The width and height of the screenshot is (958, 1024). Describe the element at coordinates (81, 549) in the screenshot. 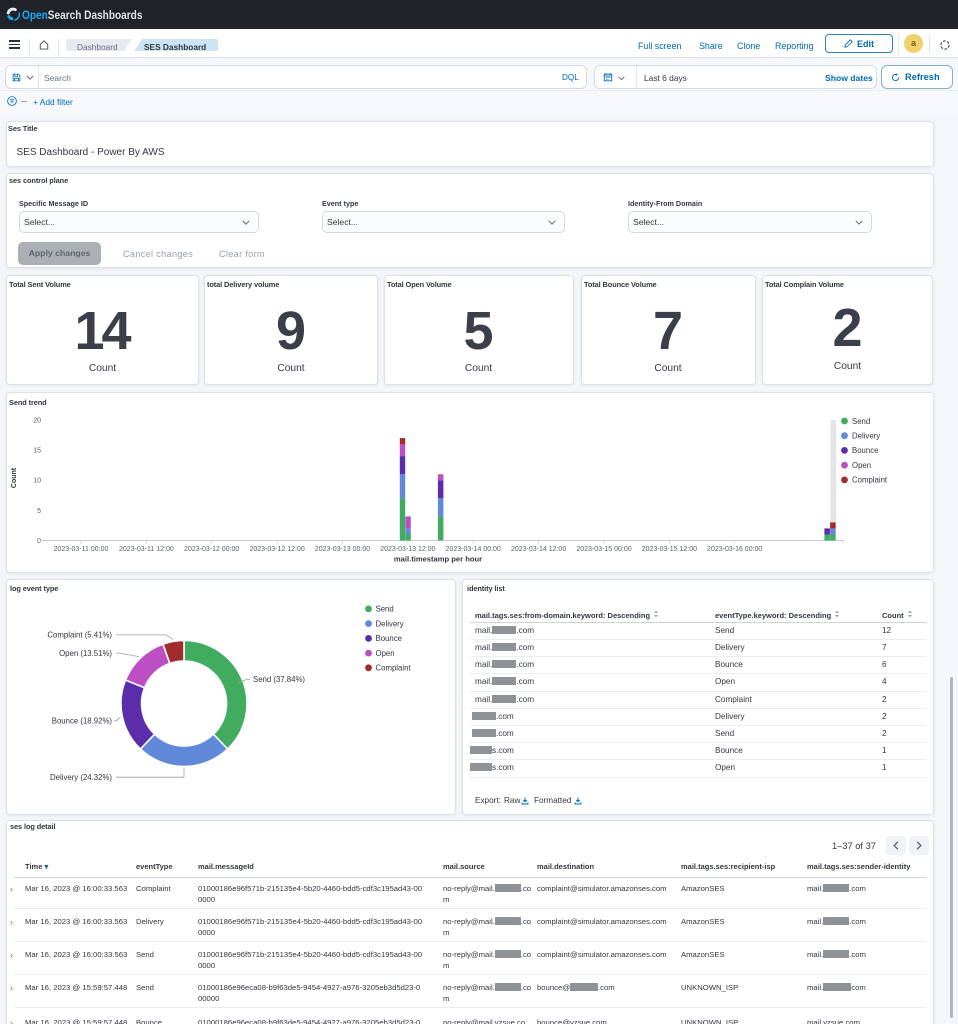

I see `svg-text: 2023-03-11 00:00` at that location.